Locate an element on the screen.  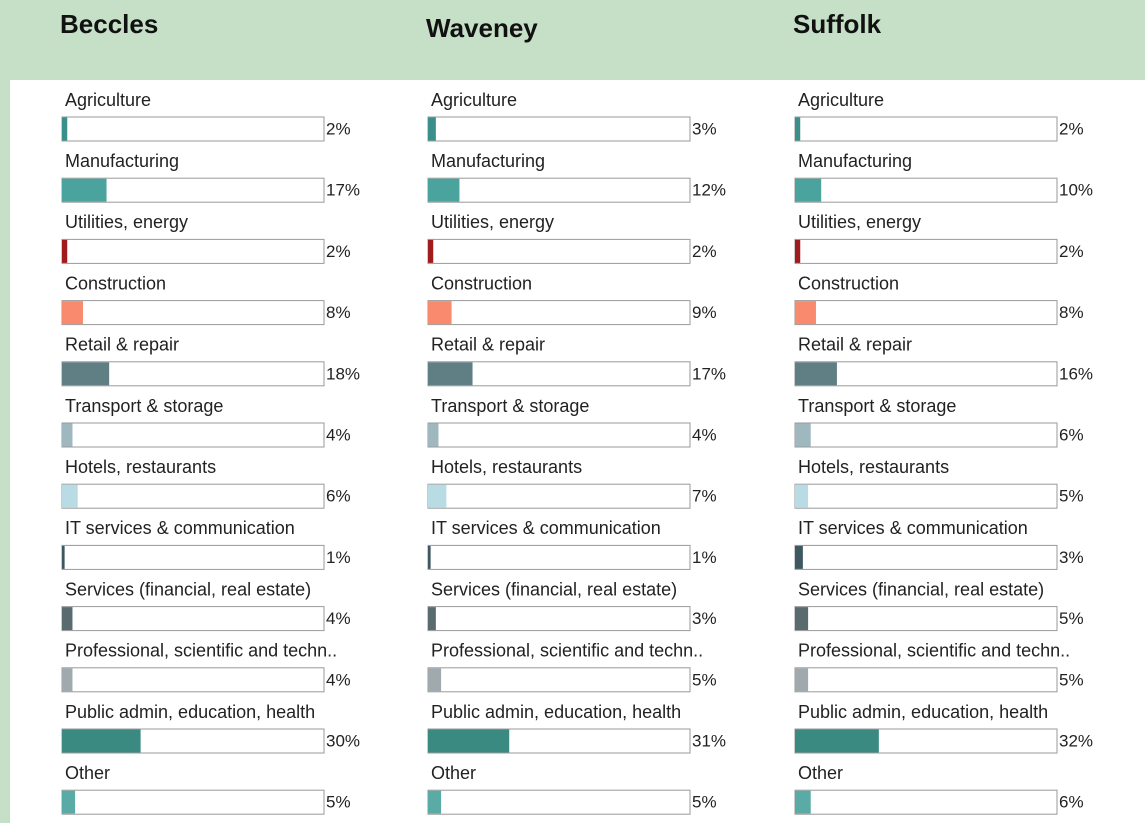
panel-title: Suffolk is located at coordinates (837, 24).